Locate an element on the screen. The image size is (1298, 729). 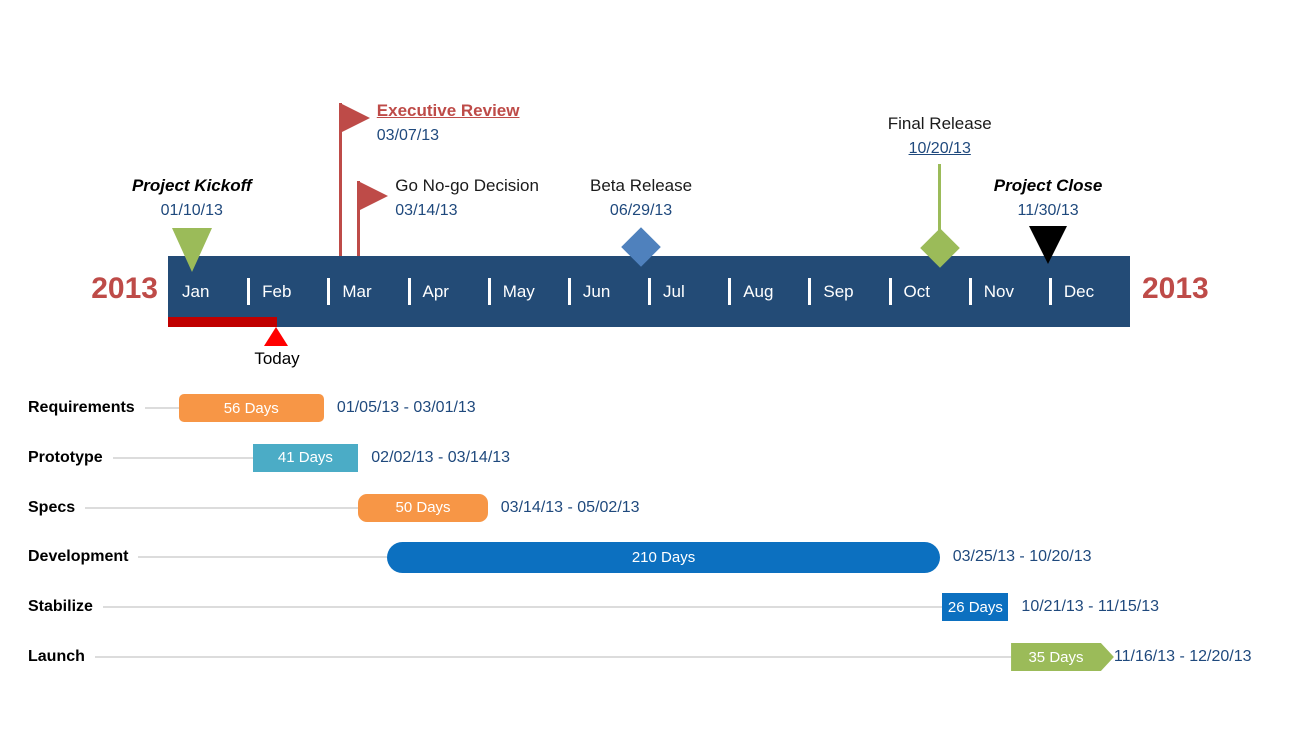
month-cell: Apr is located at coordinates (448, 291).